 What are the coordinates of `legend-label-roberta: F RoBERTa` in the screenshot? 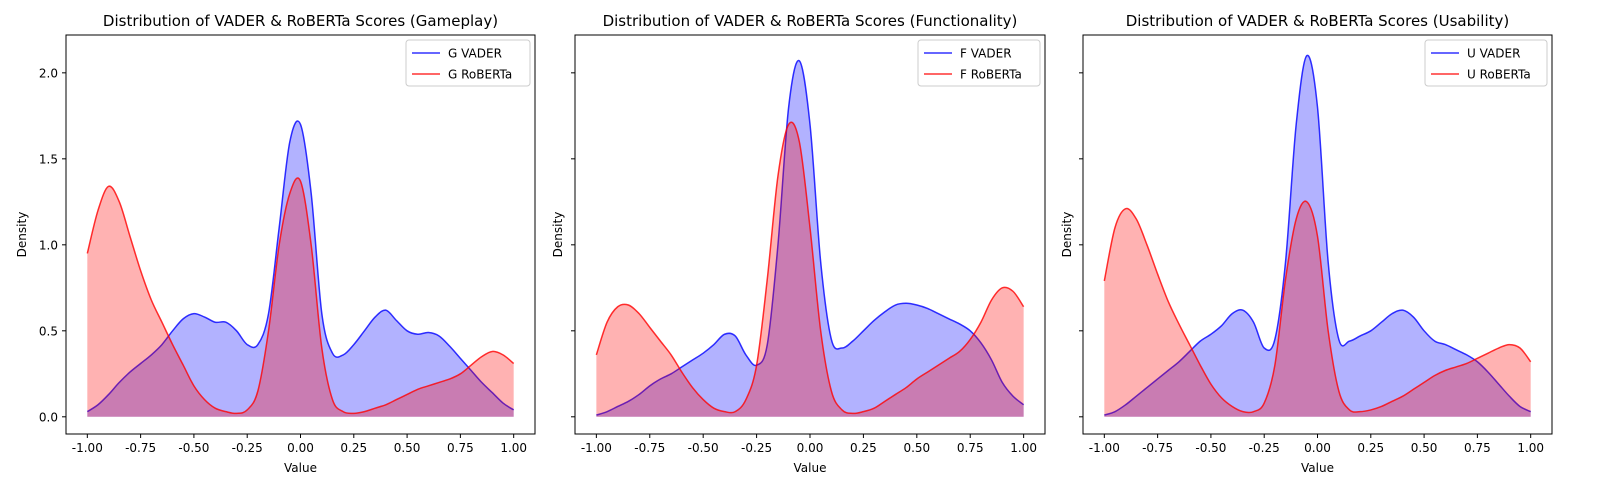 It's located at (991, 75).